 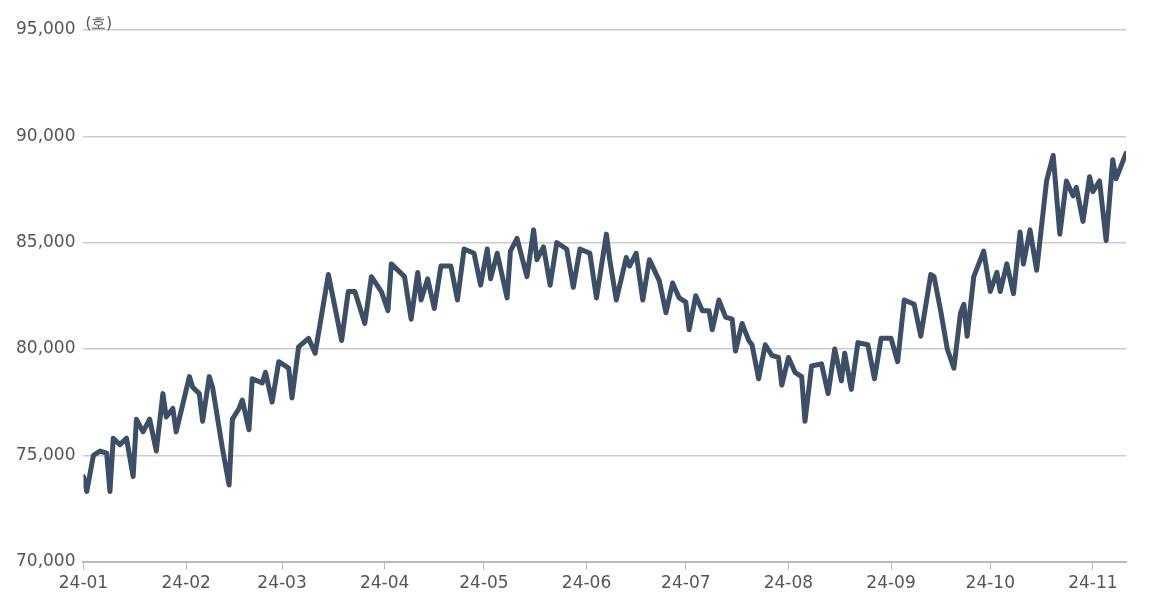 What do you see at coordinates (686, 582) in the screenshot?
I see `x-tick-label: 24-07` at bounding box center [686, 582].